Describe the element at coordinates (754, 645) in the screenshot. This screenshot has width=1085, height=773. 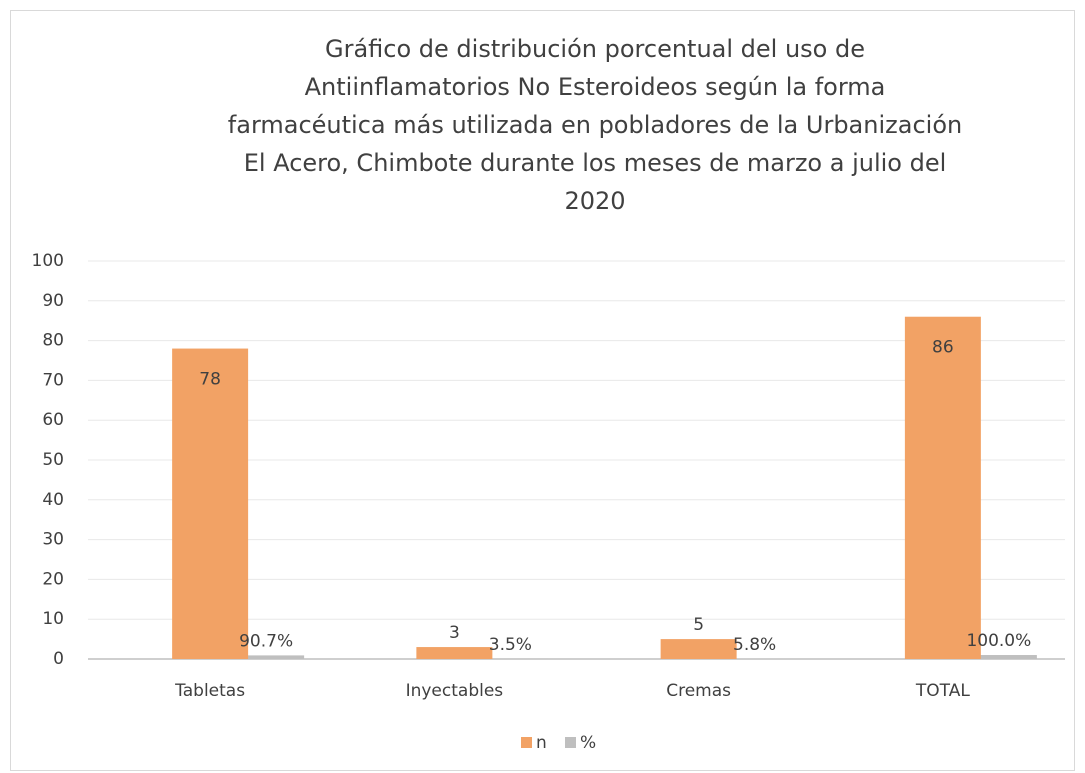
I see `data-label: 5.8%` at that location.